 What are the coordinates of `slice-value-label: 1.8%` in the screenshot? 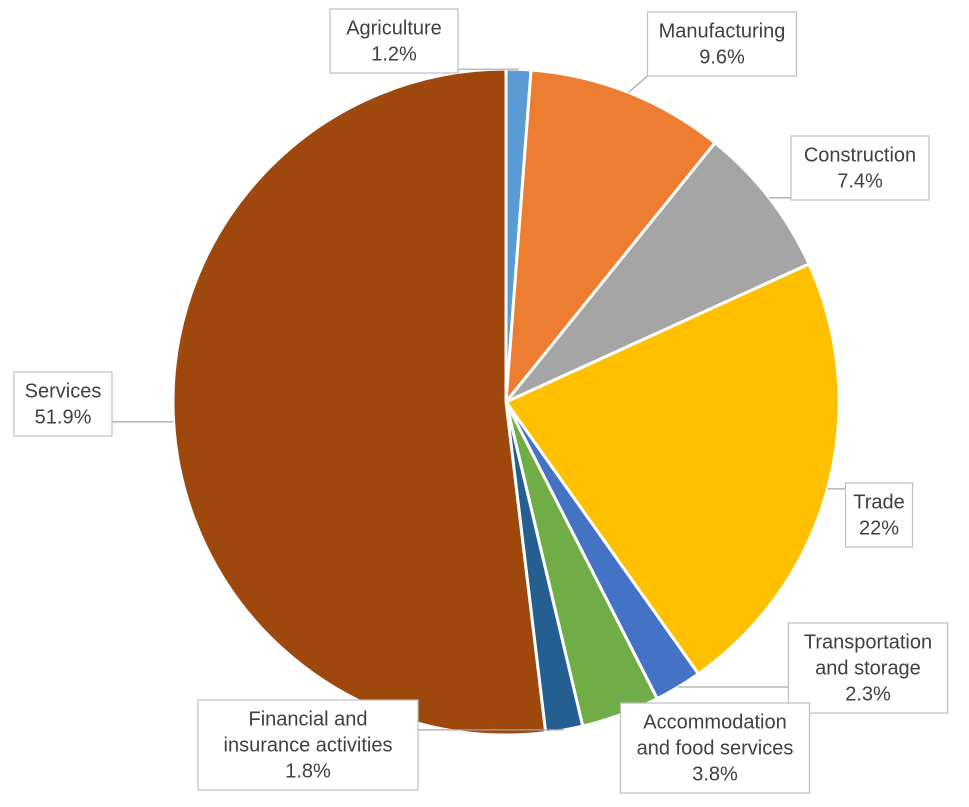 It's located at (308, 771).